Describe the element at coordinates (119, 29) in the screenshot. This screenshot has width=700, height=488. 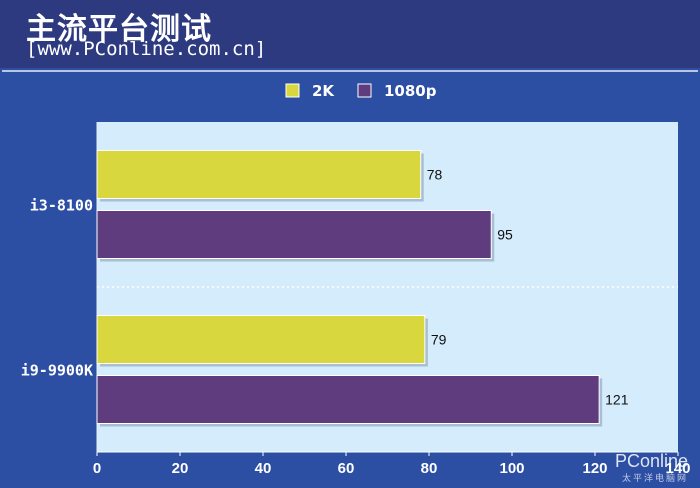
I see `chart-title: 主流平台测试` at that location.